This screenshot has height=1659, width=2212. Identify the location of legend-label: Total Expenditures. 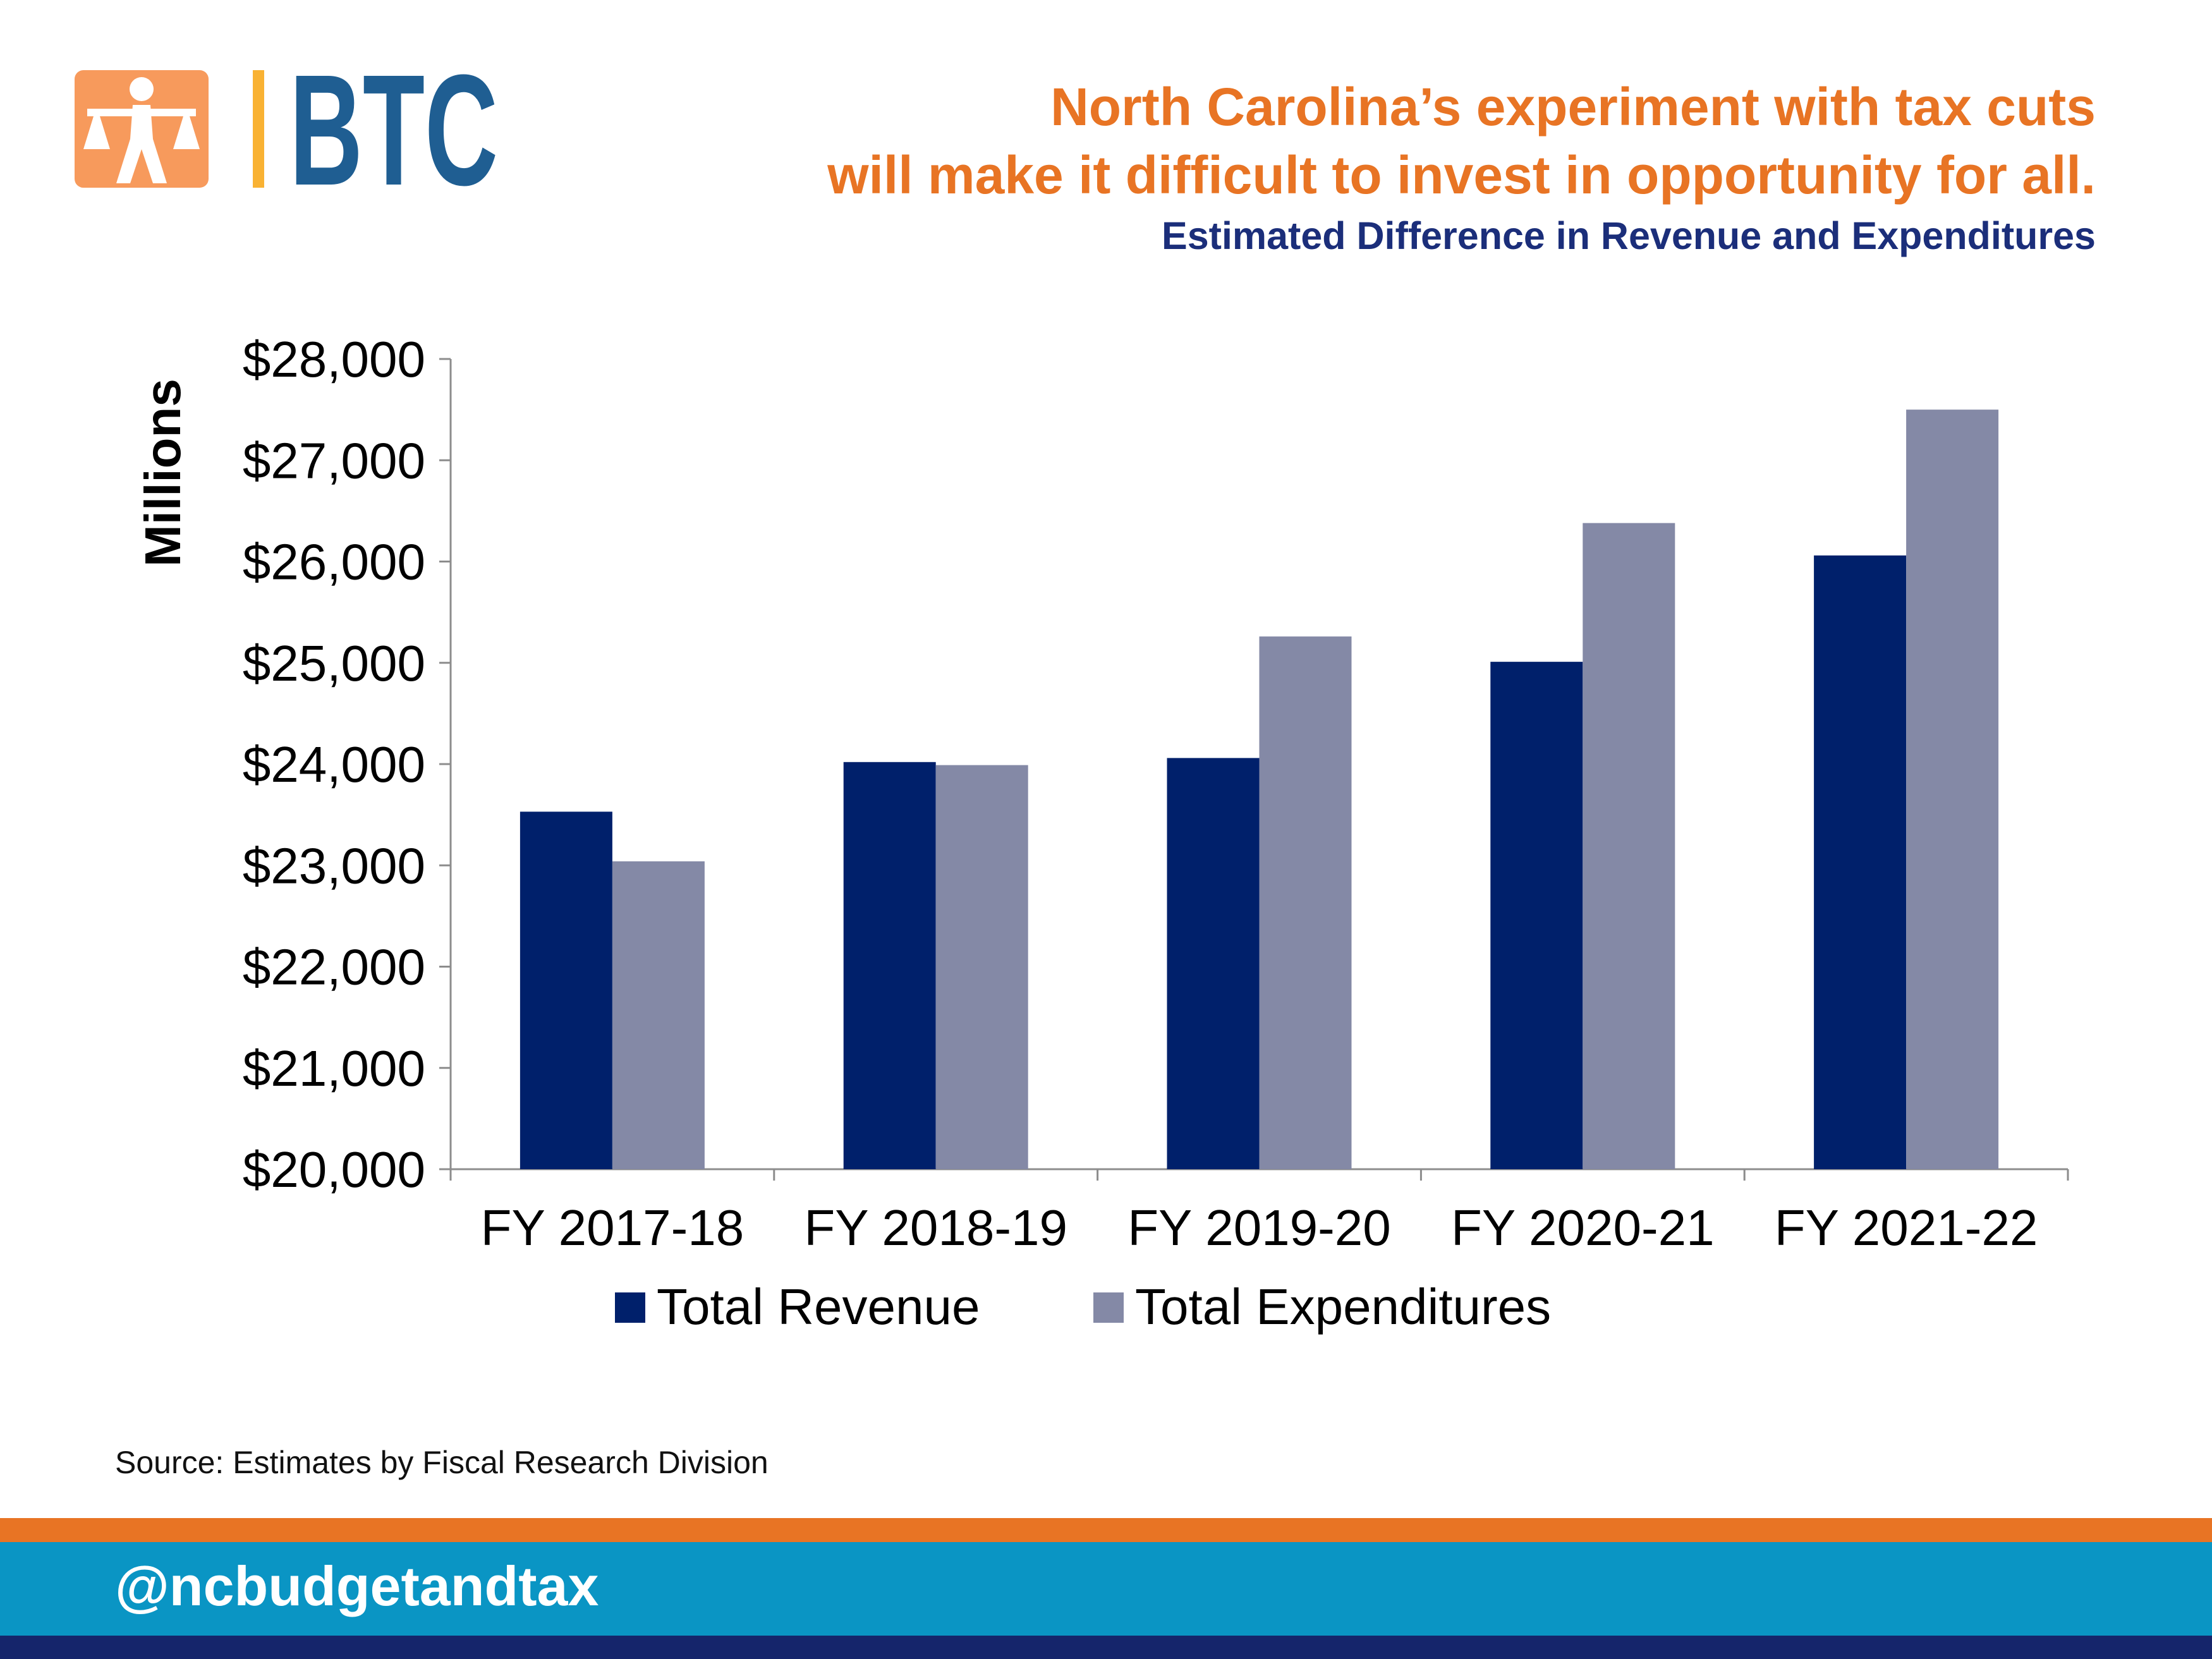
(1343, 1307).